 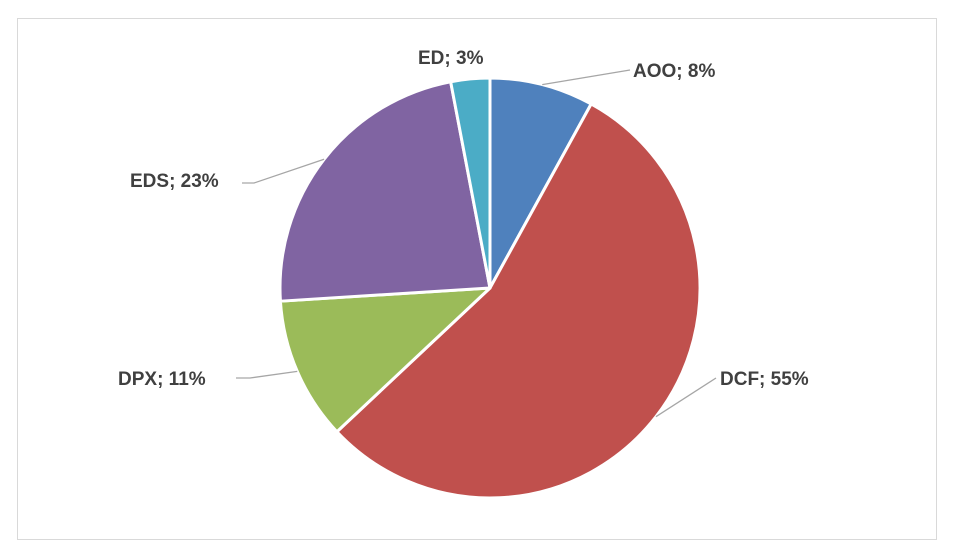 I want to click on leader-line-dcf, so click(x=686, y=397).